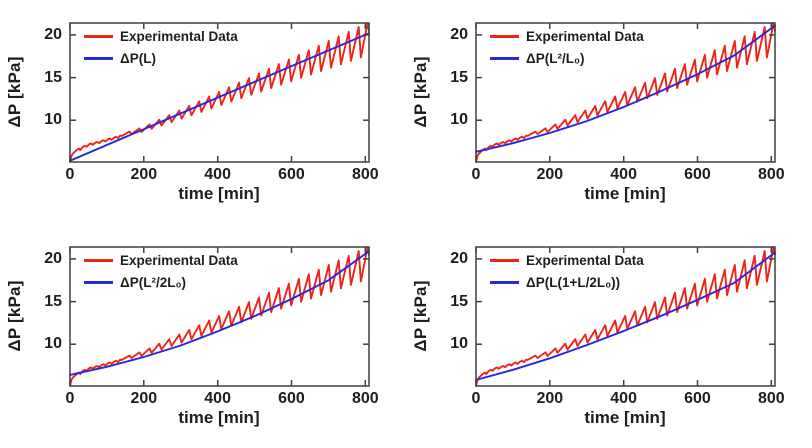 This screenshot has height=448, width=812. I want to click on legend: Experimental Data ΔP(L), so click(161, 47).